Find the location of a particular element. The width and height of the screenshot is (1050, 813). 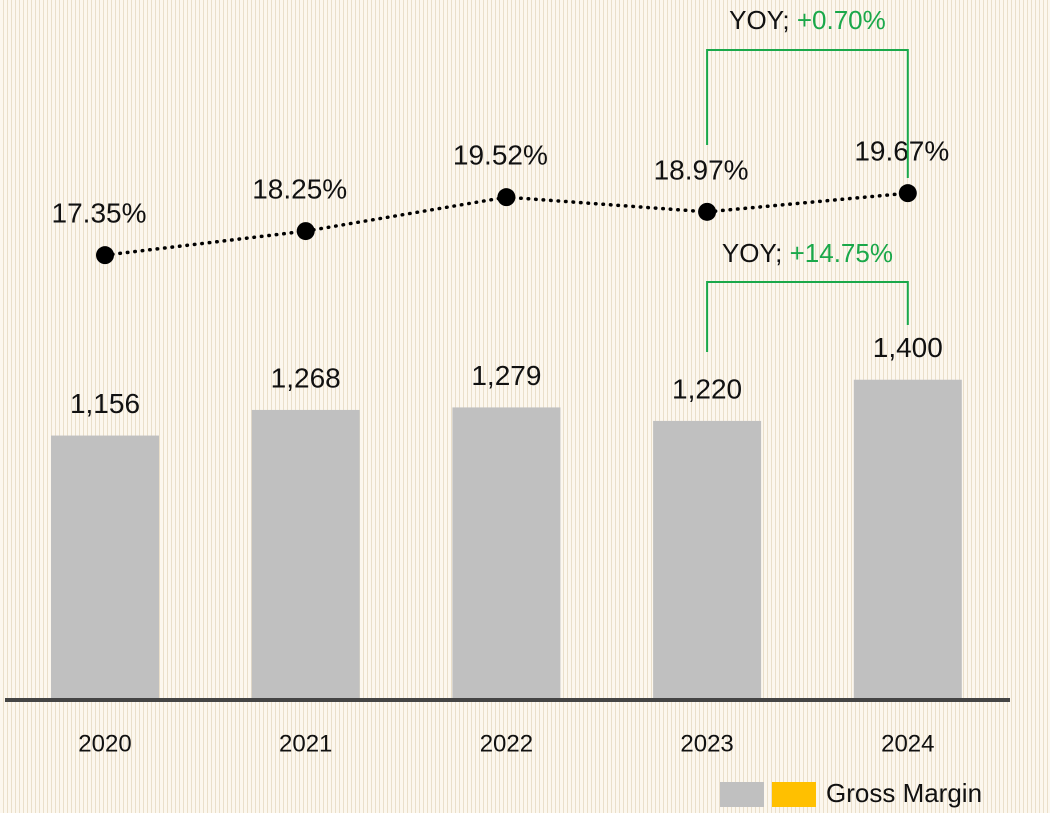

line-value-label: 18.97% is located at coordinates (701, 169).